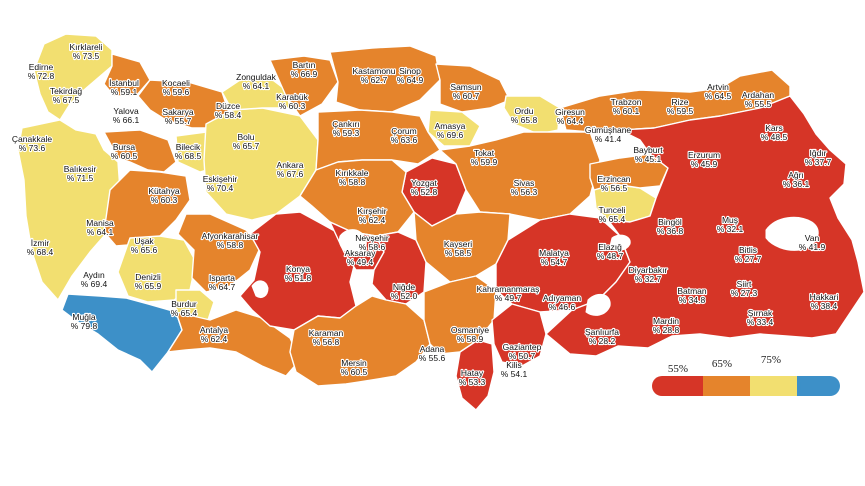  I want to click on region-hatay, so click(475, 375).